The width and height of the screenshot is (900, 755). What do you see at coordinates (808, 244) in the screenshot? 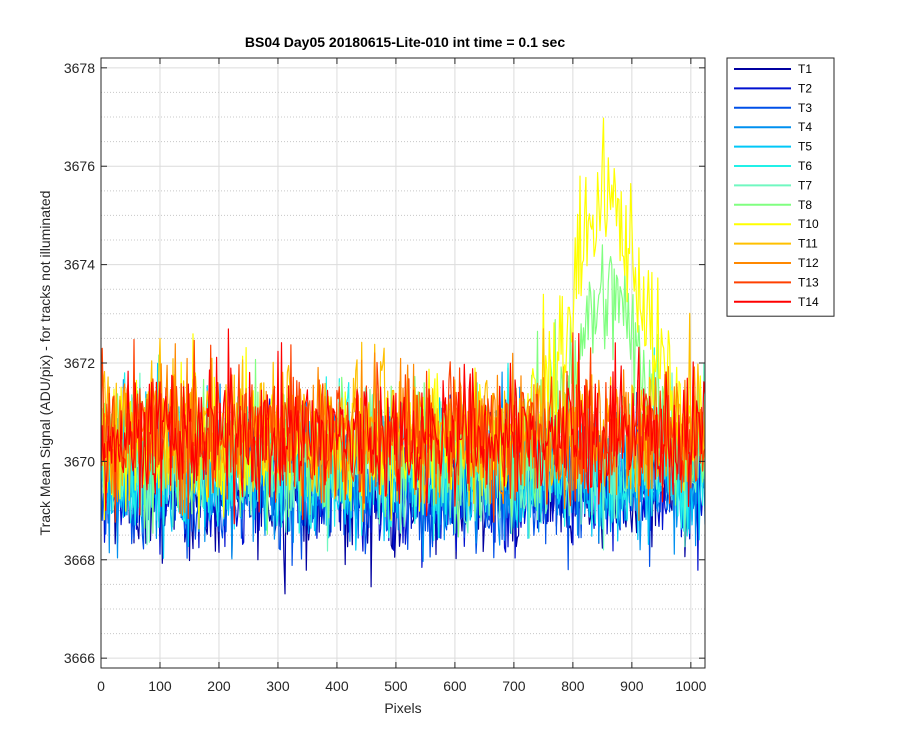
I see `legend-label-t11: T11` at bounding box center [808, 244].